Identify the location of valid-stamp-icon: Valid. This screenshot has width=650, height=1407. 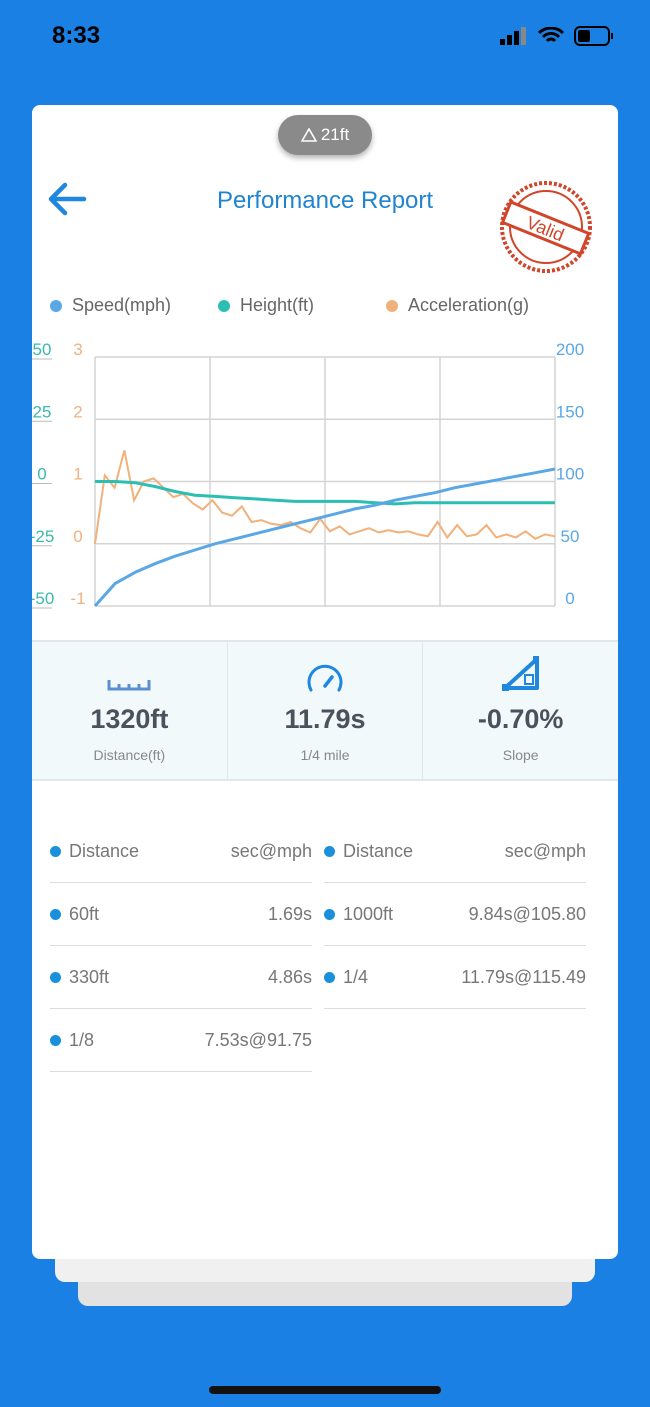
(546, 227).